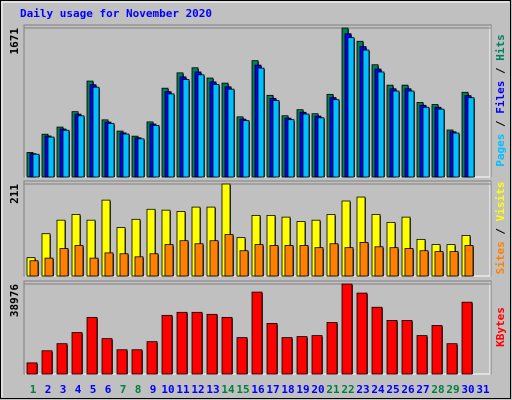  What do you see at coordinates (108, 389) in the screenshot?
I see `x-tick-label: 6` at bounding box center [108, 389].